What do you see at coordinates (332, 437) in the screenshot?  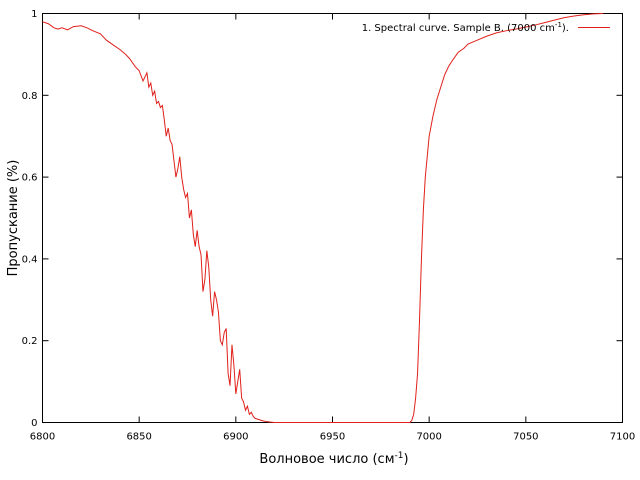 I see `x-tick-label: 6950` at bounding box center [332, 437].